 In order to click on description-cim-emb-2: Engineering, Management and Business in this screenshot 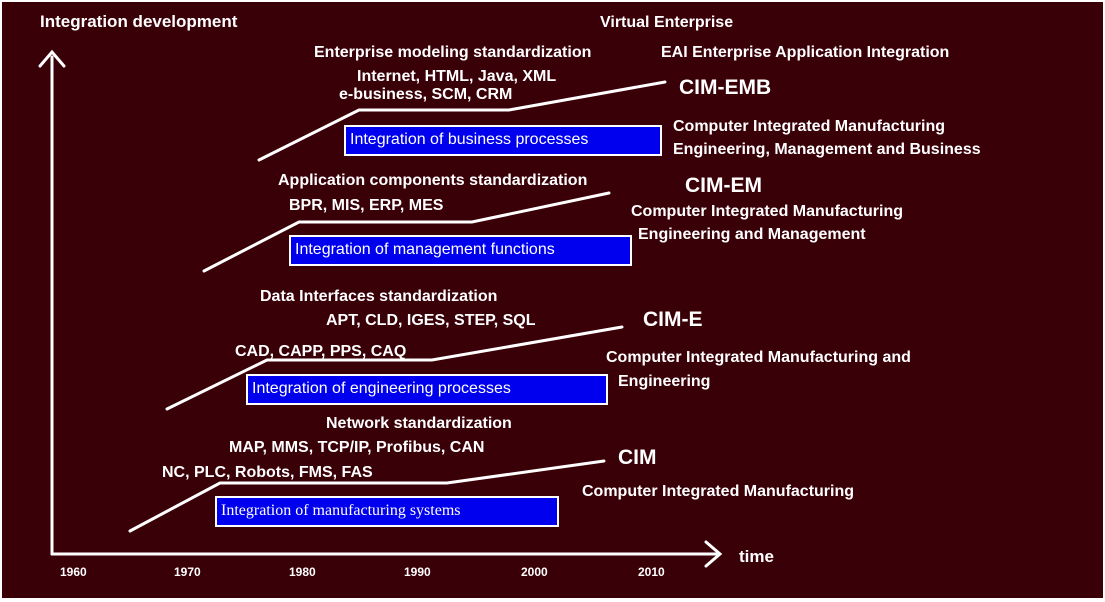, I will do `click(827, 149)`.